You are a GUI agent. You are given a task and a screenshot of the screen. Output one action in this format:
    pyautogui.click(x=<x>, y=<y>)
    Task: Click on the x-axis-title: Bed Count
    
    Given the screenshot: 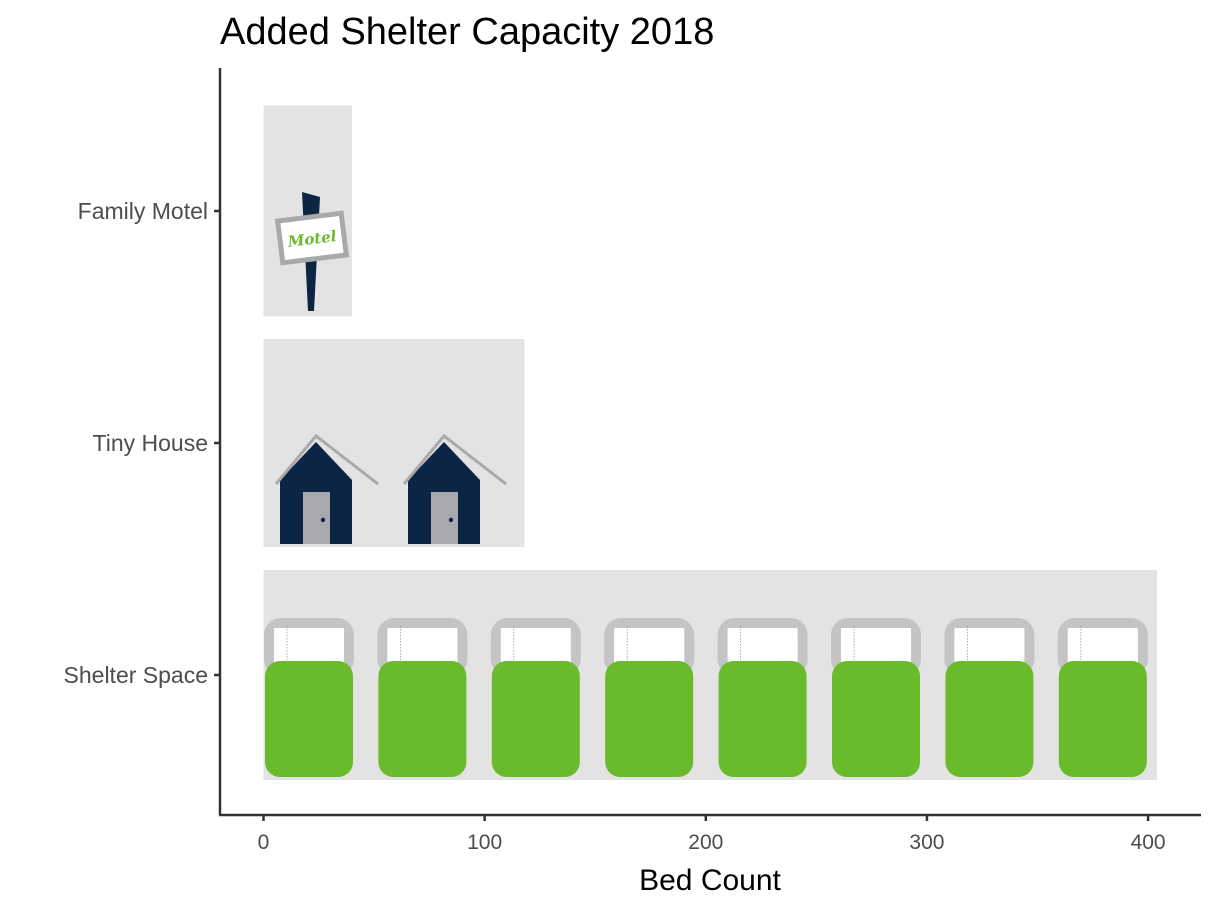 What is the action you would take?
    pyautogui.click(x=710, y=880)
    